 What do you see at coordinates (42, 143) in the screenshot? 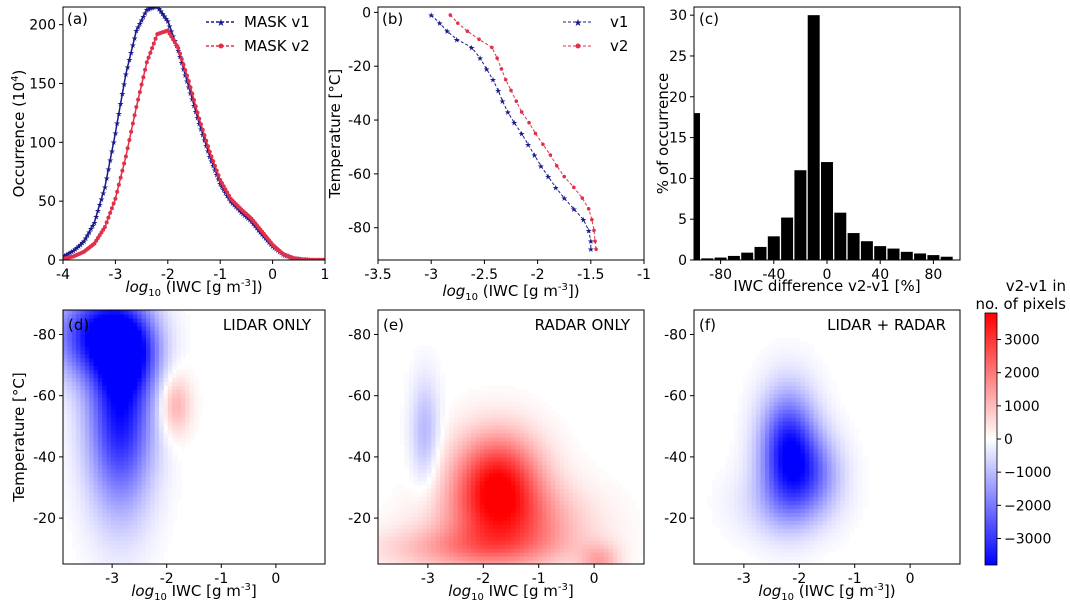
I see `y-tick-label: 100` at bounding box center [42, 143].